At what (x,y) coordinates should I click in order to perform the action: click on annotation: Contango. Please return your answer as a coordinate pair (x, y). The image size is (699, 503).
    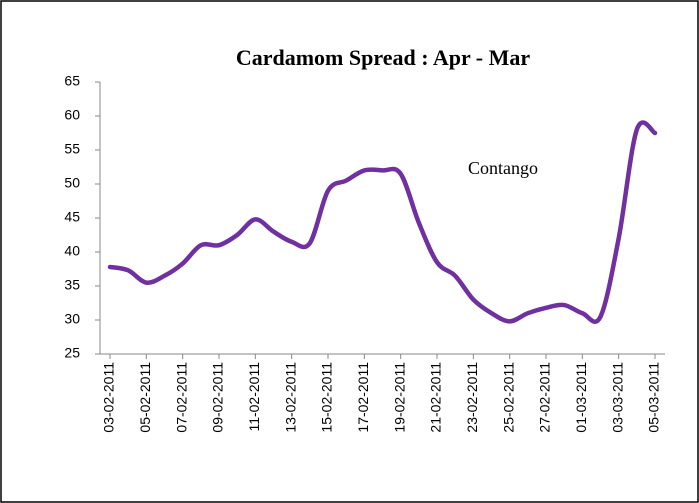
    Looking at the image, I should click on (503, 168).